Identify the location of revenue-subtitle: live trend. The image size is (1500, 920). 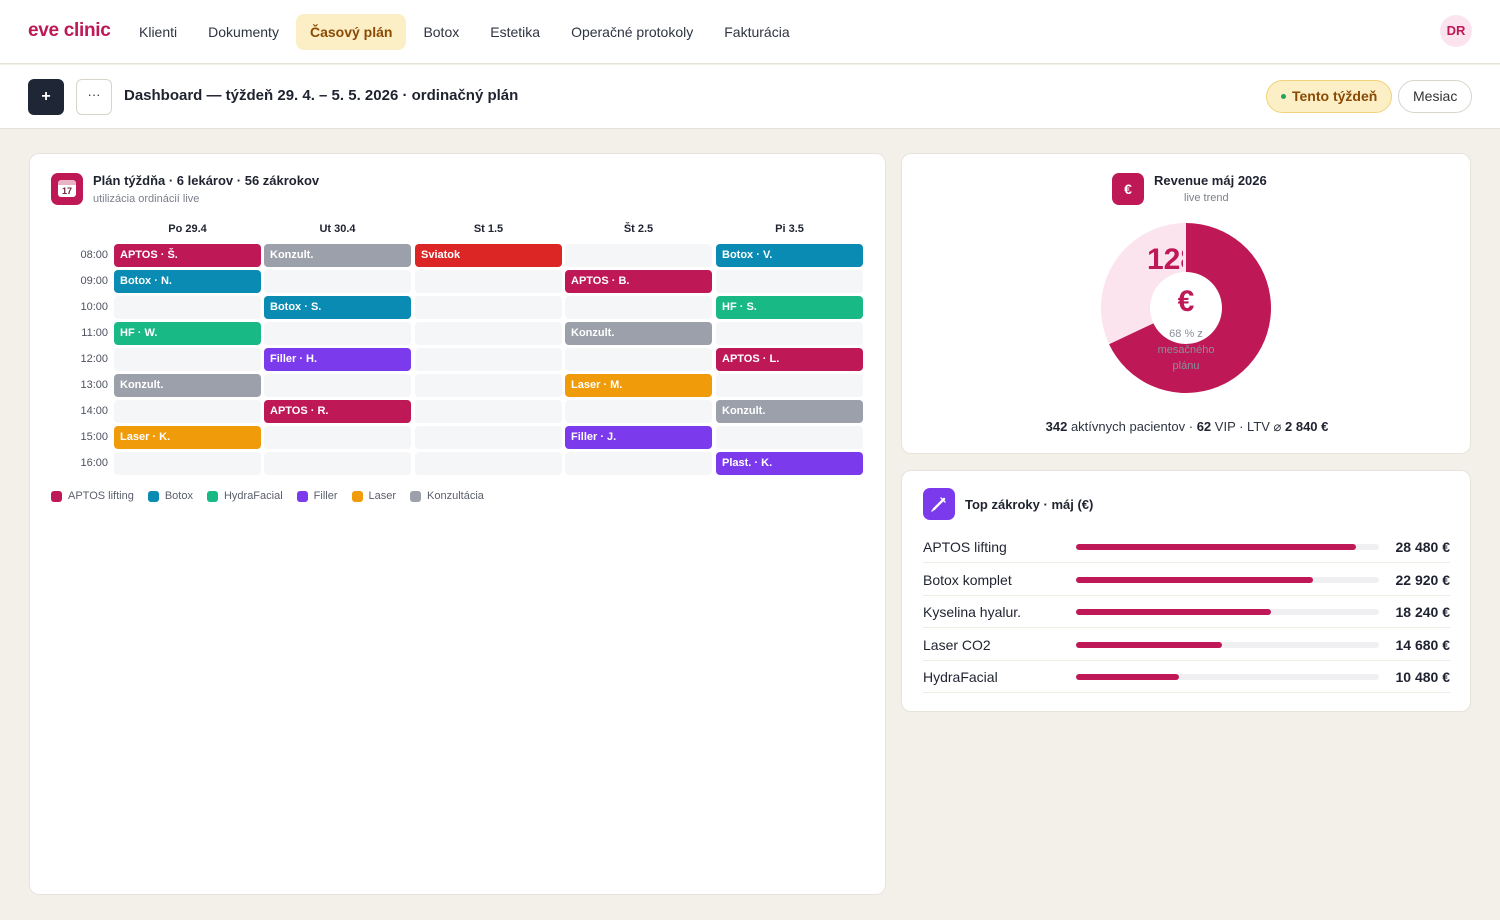
(1206, 198).